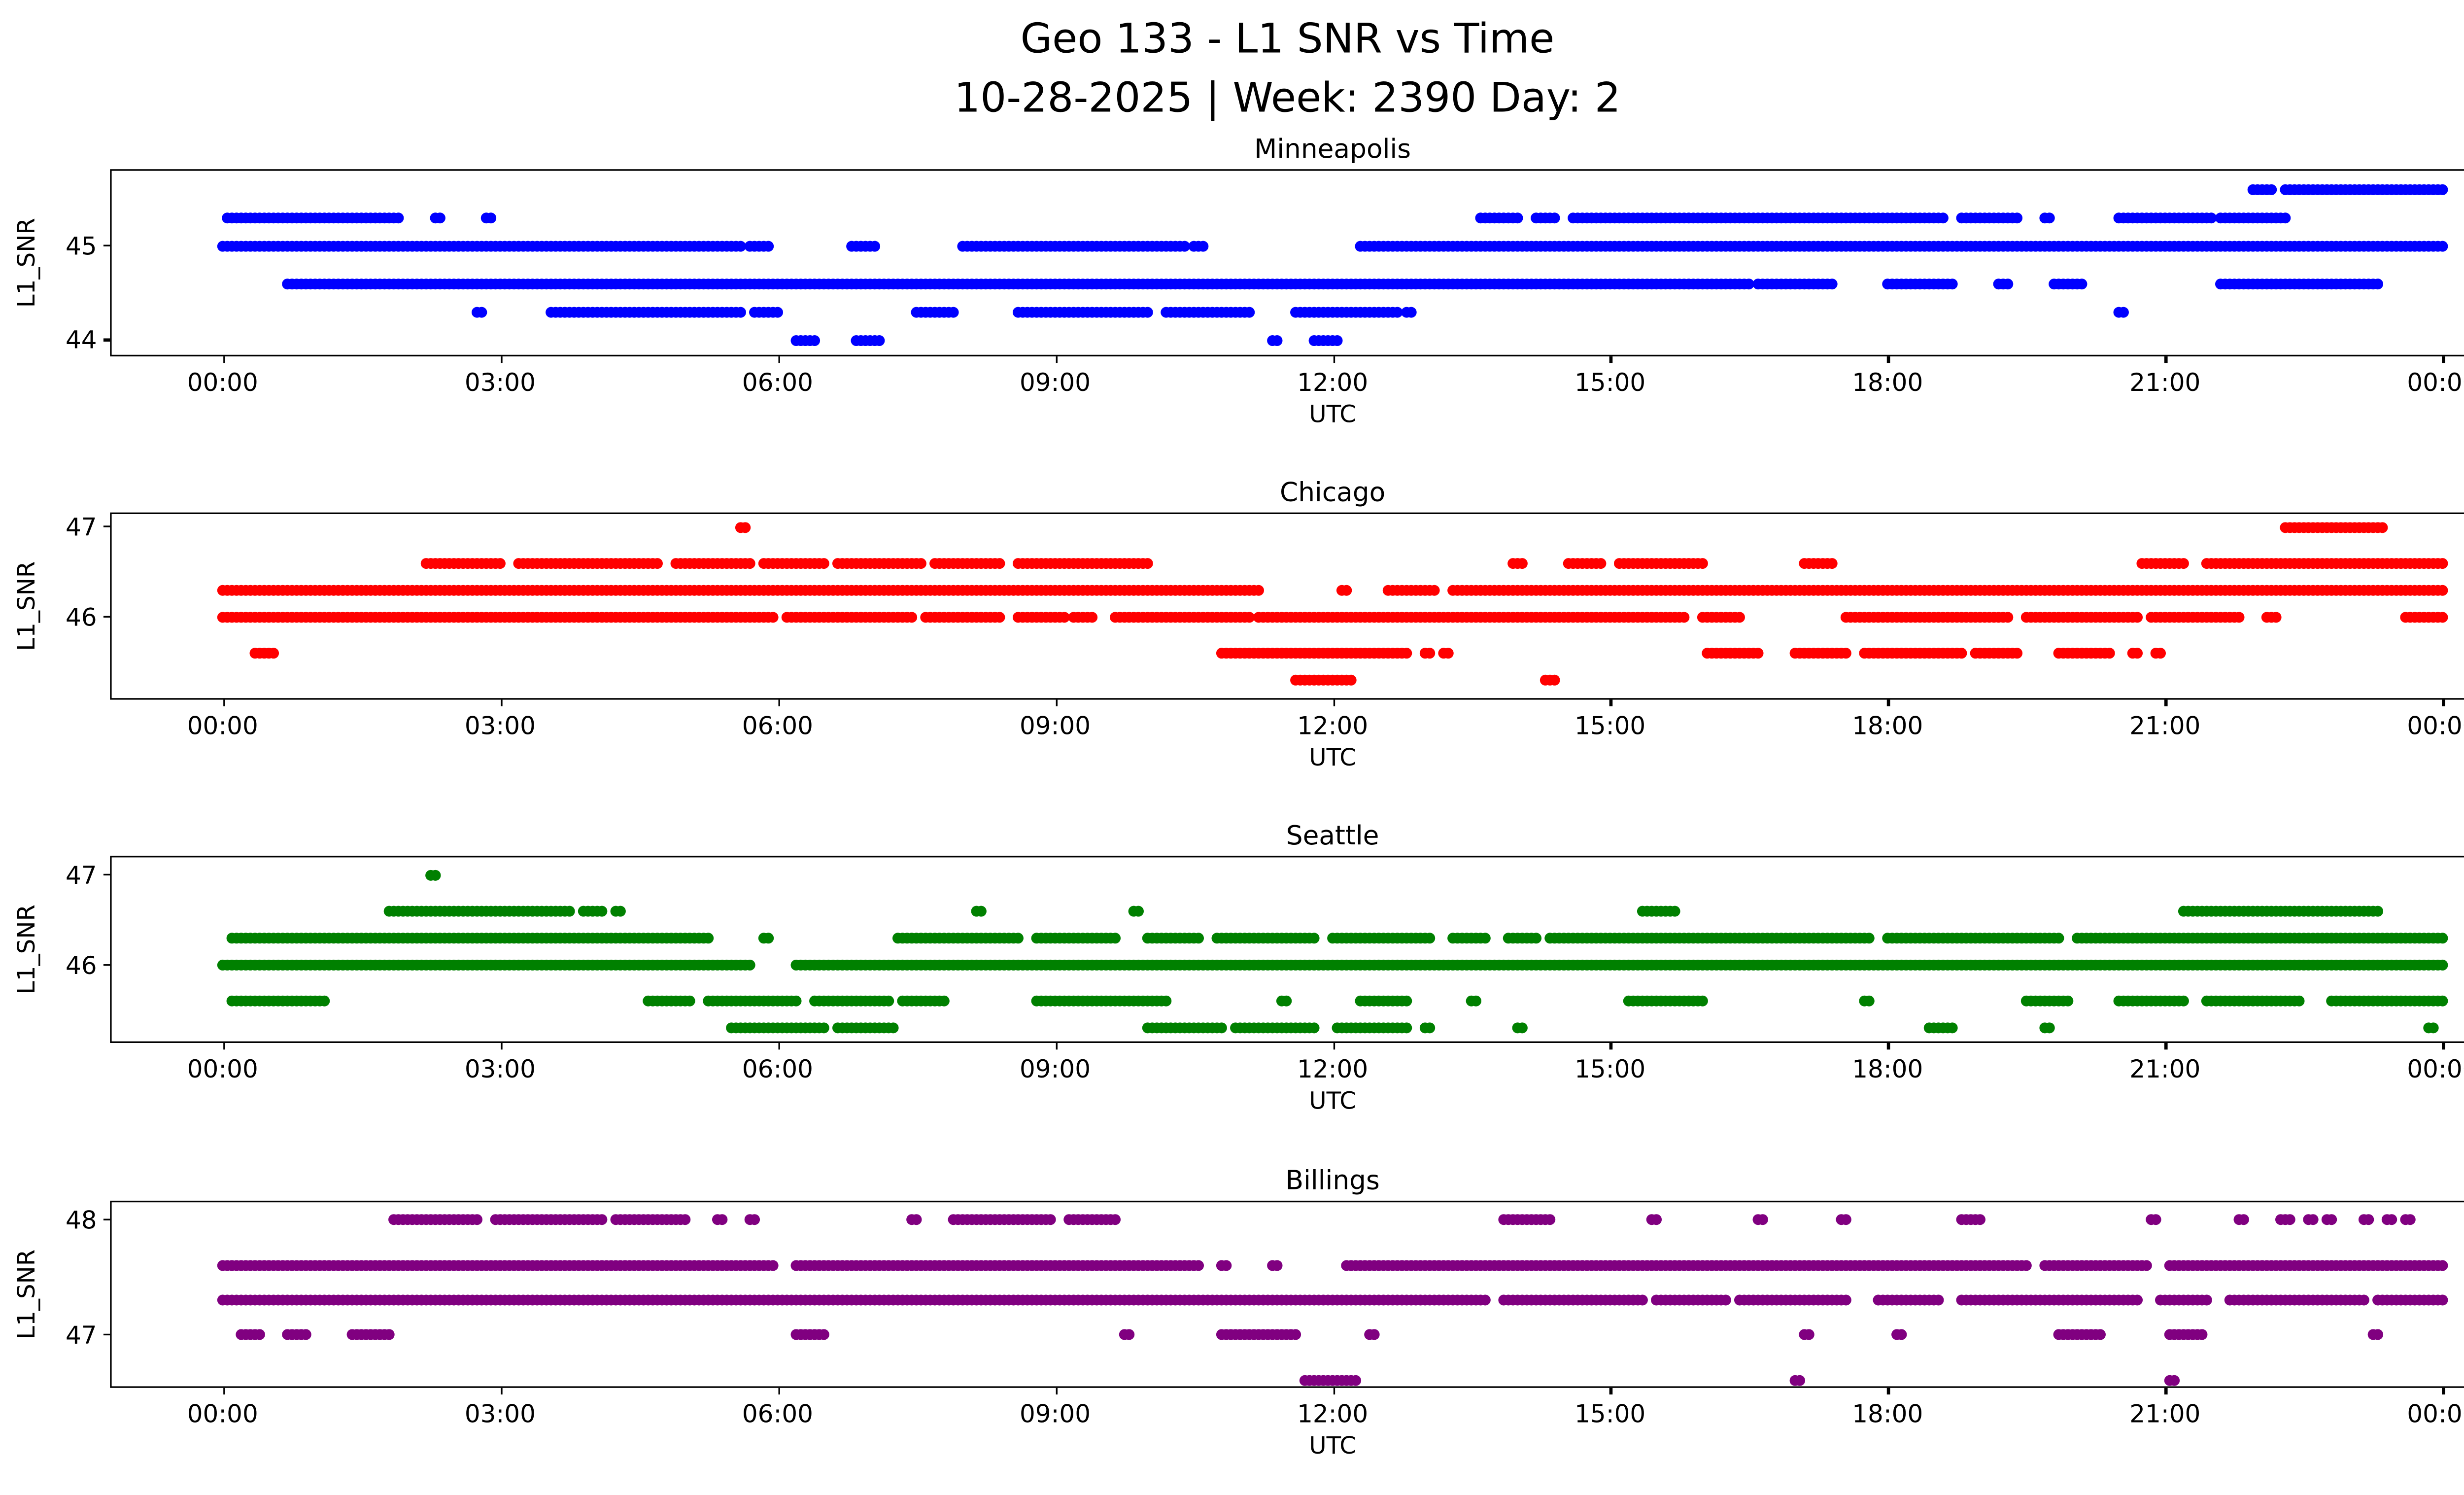 This screenshot has height=1495, width=2464. Describe the element at coordinates (1287, 97) in the screenshot. I see `figure-subtitle: 10-28-2025 | Week: 2390 Day: 2` at that location.